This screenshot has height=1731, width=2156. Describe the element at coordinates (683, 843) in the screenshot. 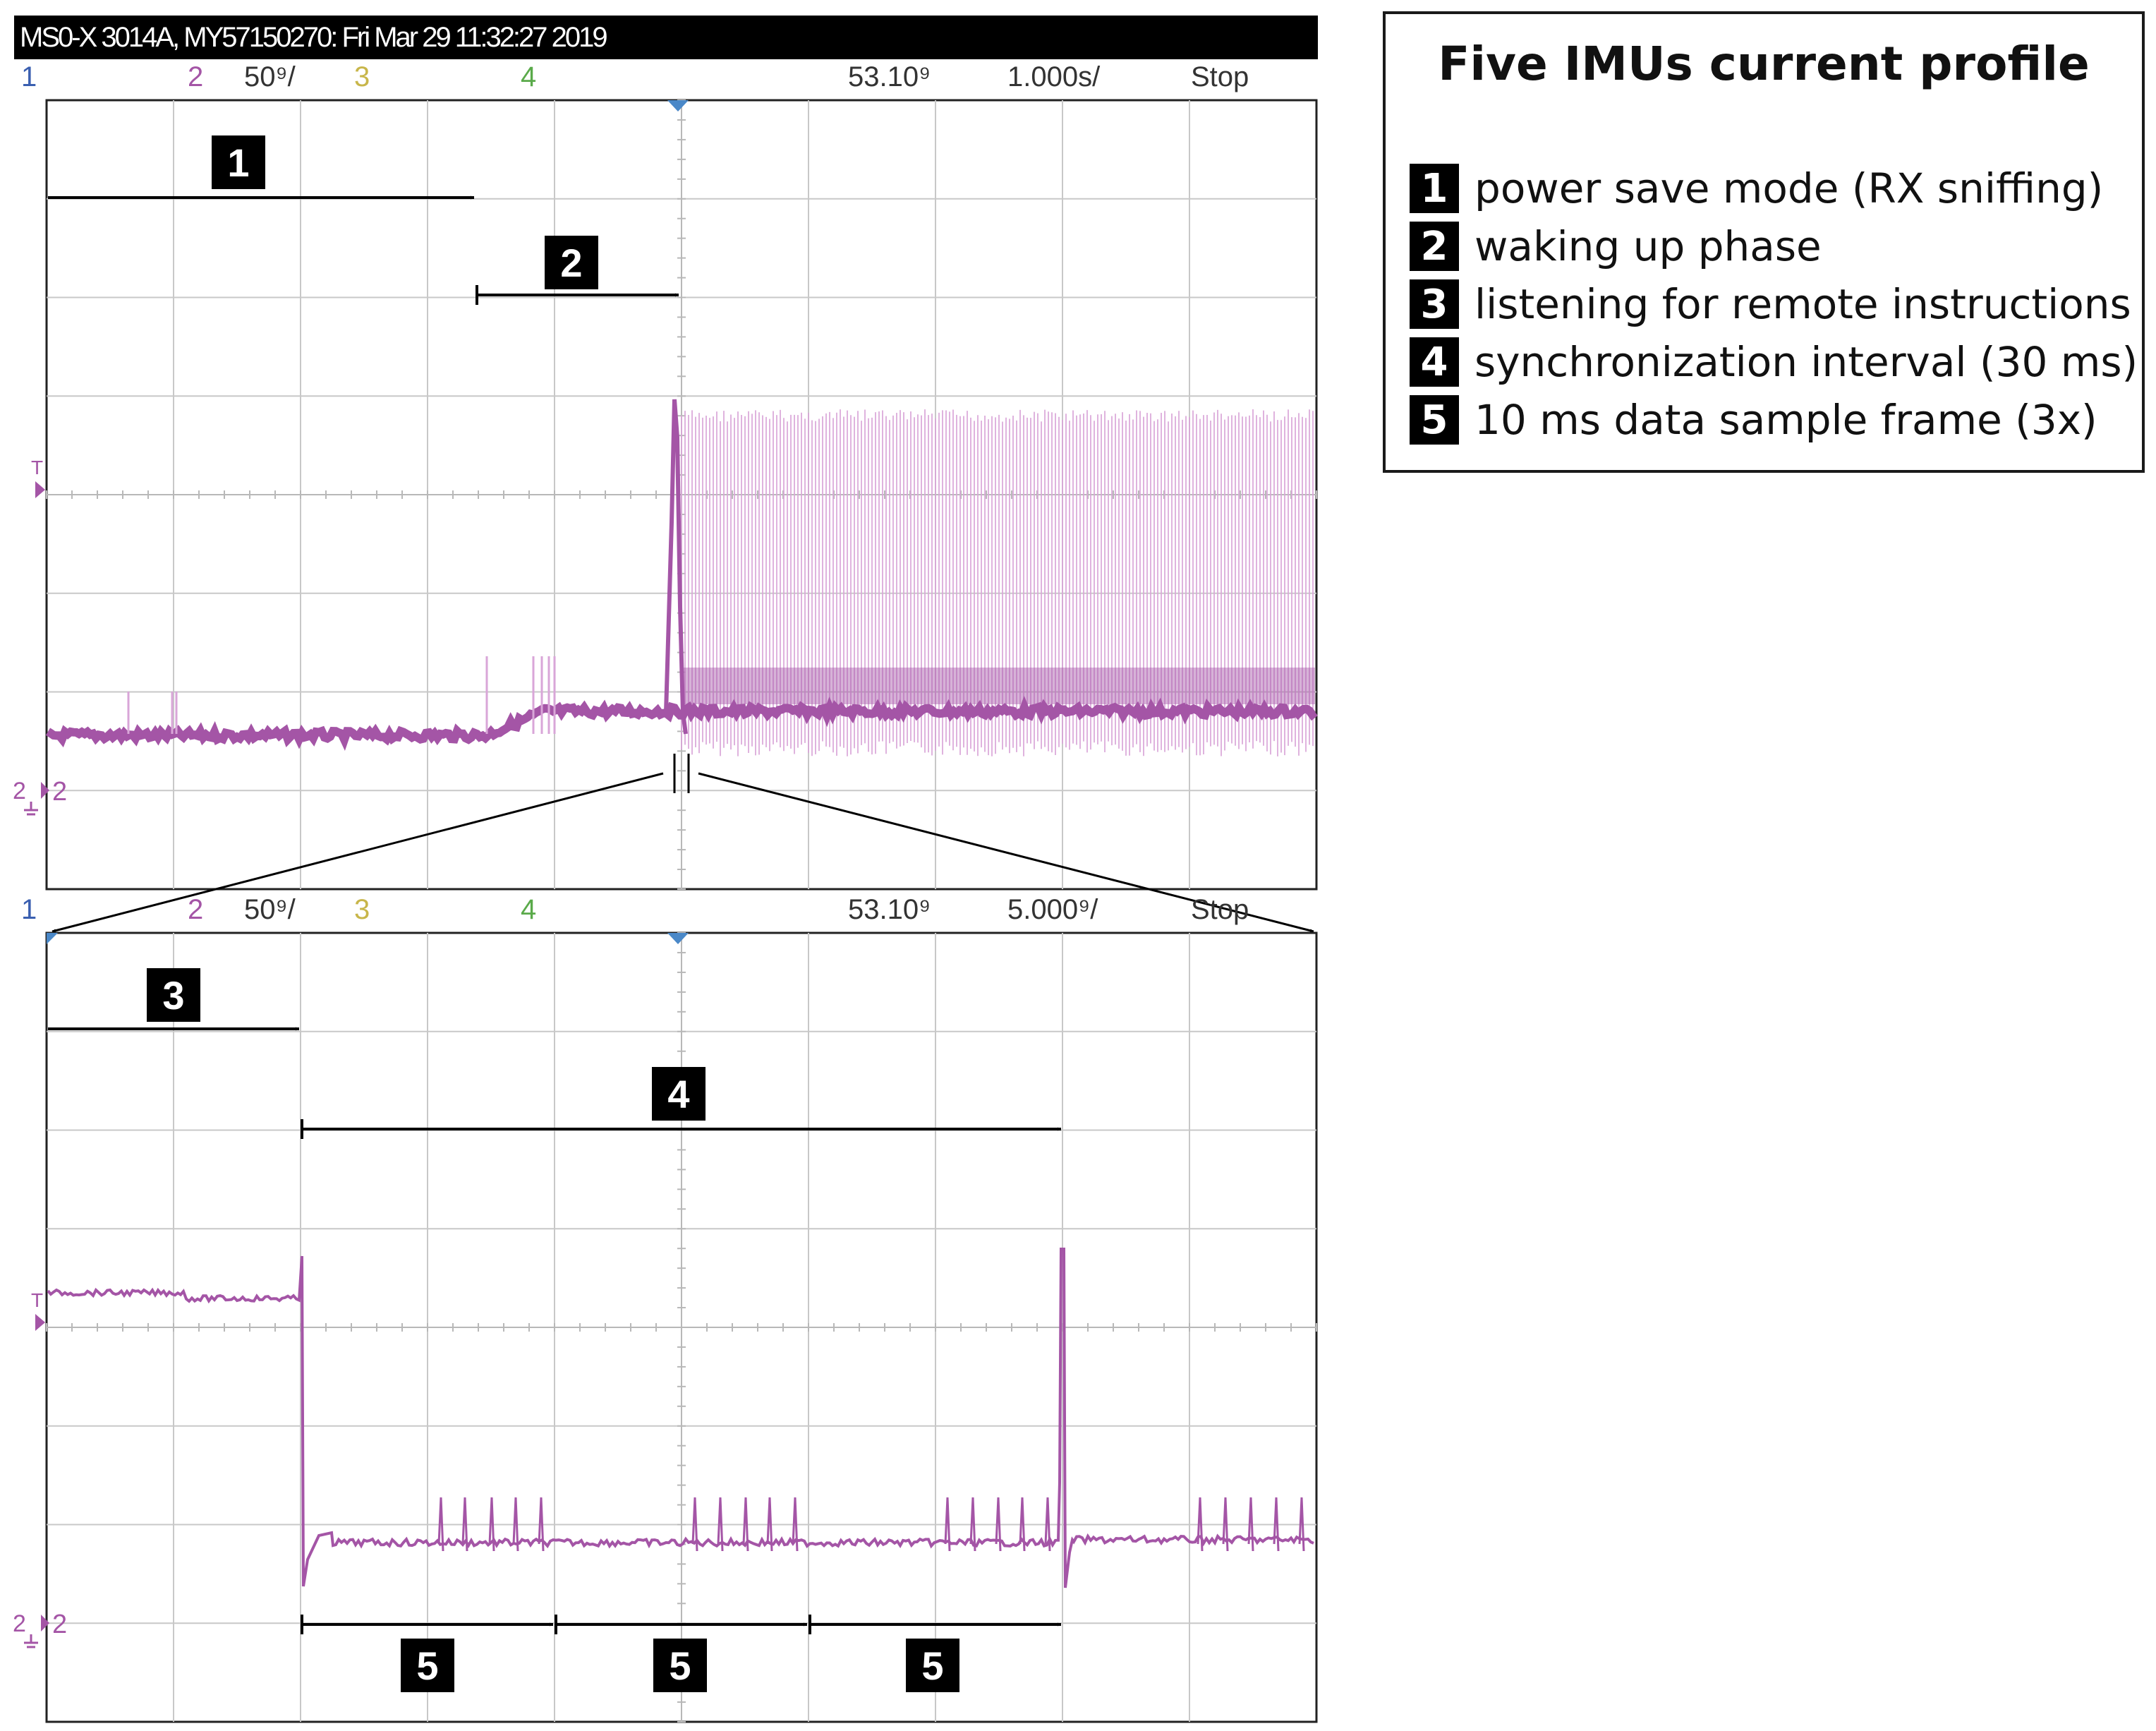

I see `zoom-indicator` at that location.